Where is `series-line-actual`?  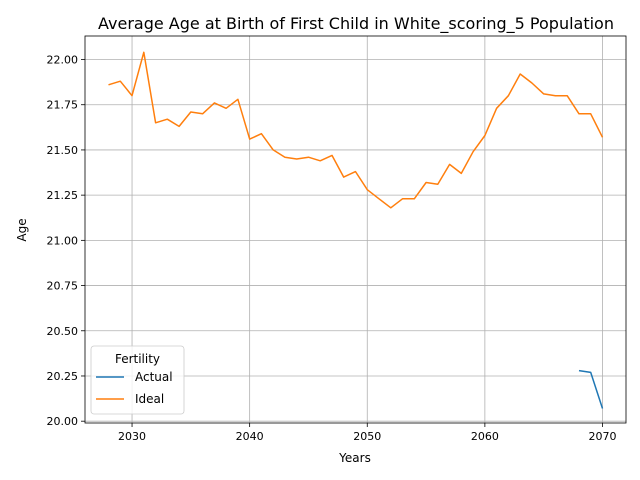
series-line-actual is located at coordinates (591, 389).